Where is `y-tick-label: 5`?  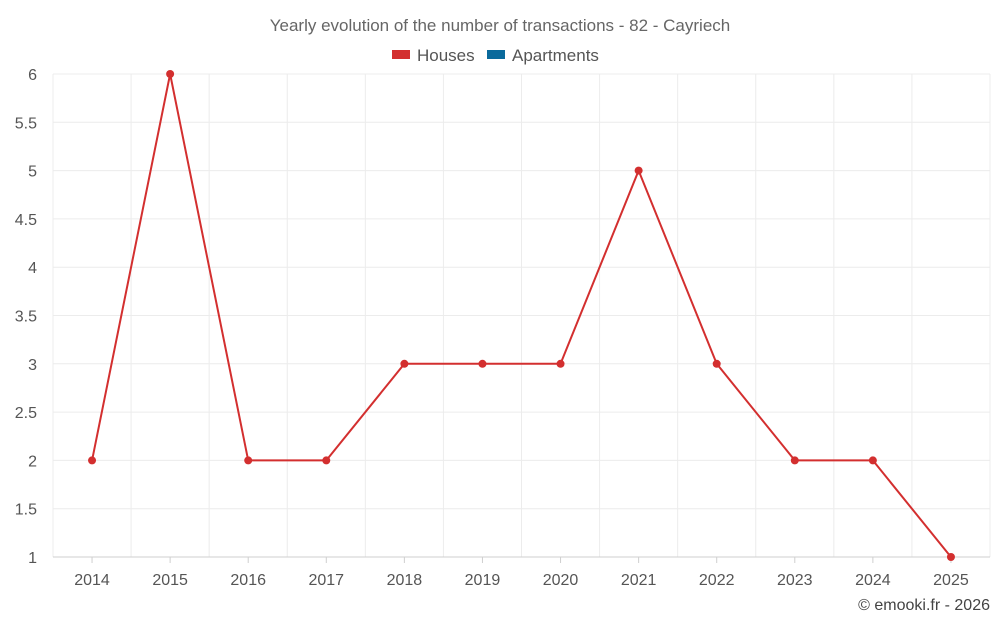
y-tick-label: 5 is located at coordinates (32, 172).